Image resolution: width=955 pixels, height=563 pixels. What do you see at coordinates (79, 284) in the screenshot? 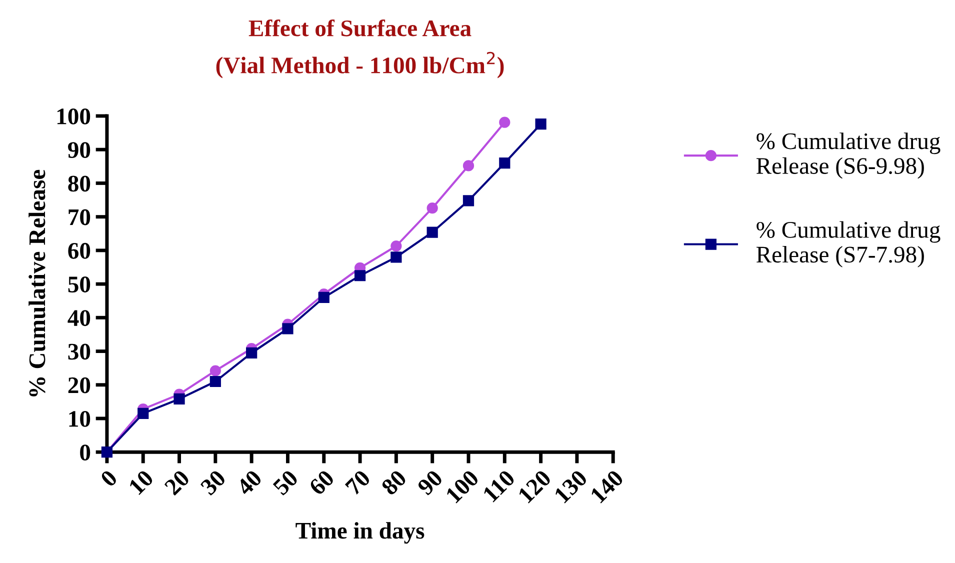
I see `y-tick-label: 50` at bounding box center [79, 284].